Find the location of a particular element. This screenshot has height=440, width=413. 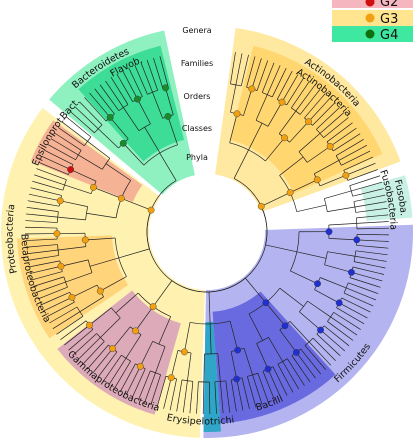

inner-circle is located at coordinates (207, 232).